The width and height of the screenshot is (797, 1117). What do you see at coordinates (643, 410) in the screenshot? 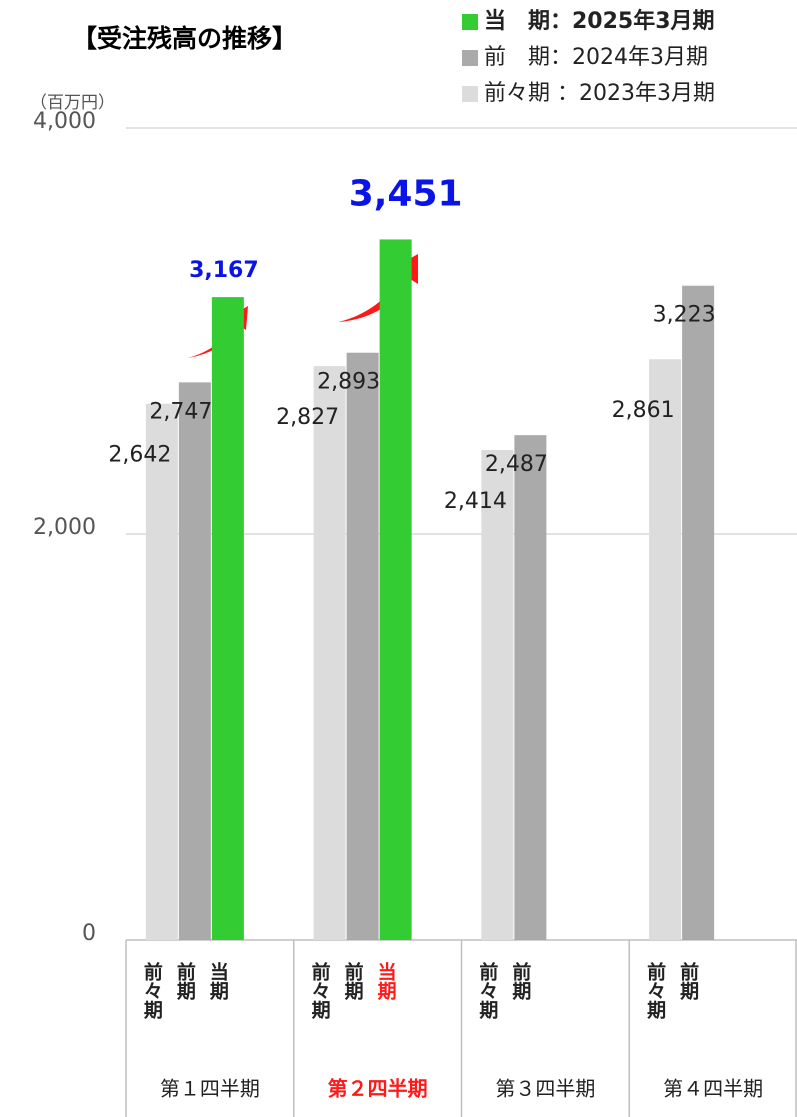
I see `data-label: 2,861` at bounding box center [643, 410].